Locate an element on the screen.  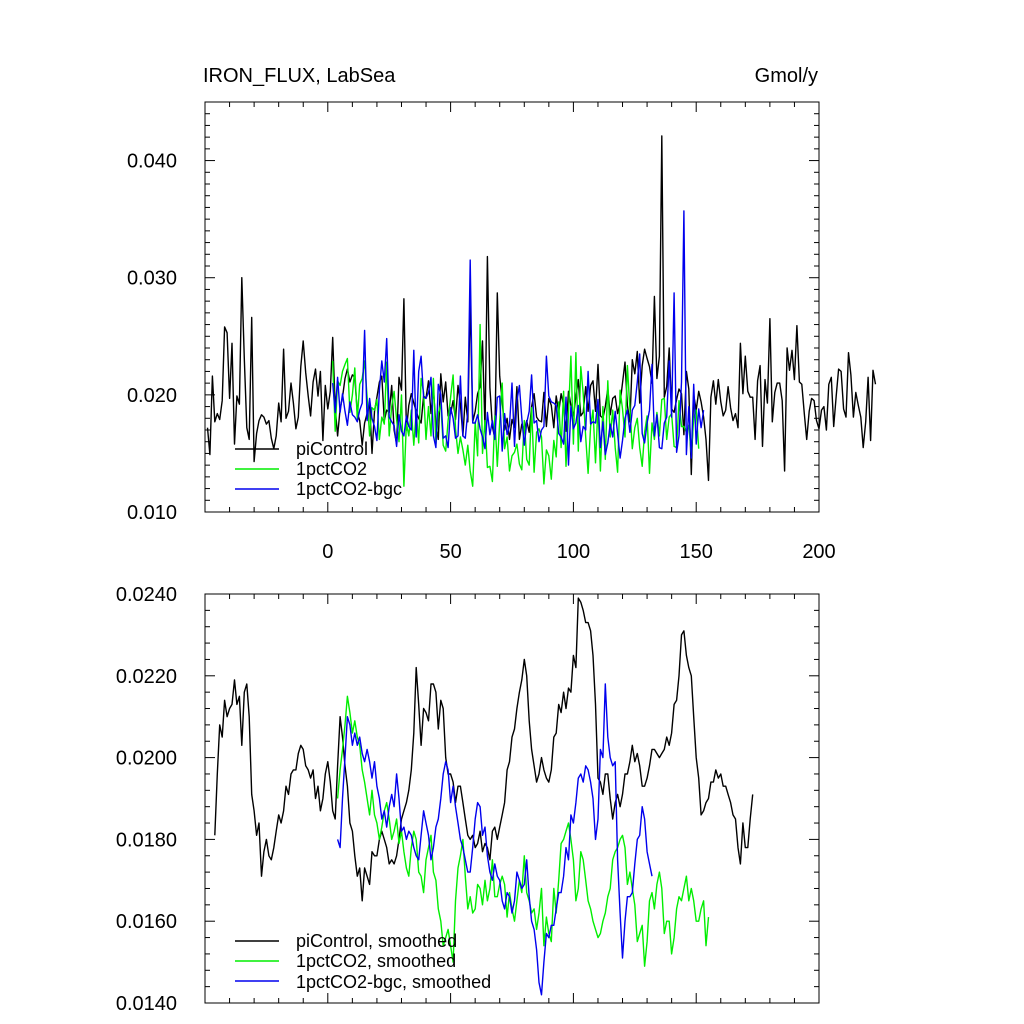
y-tick-label: 0.030 is located at coordinates (152, 279).